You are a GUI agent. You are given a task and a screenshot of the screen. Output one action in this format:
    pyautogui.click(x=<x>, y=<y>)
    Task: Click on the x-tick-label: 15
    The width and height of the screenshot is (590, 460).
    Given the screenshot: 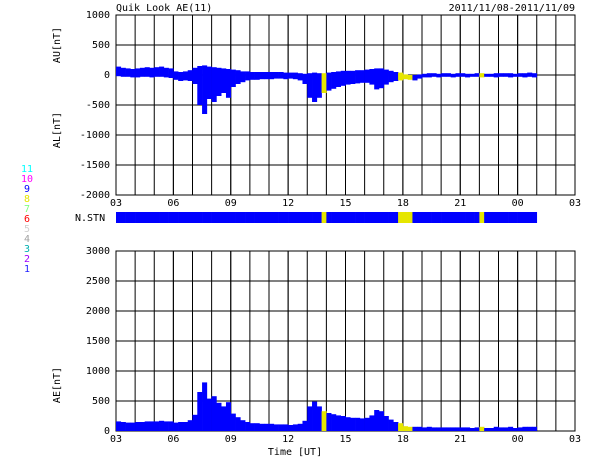 What is the action you would take?
    pyautogui.click(x=345, y=439)
    